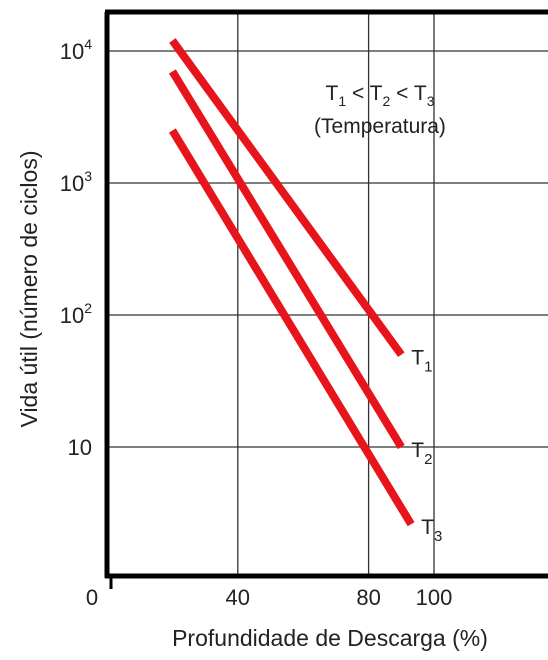  Describe the element at coordinates (80, 447) in the screenshot. I see `y-tick-label: 10` at that location.